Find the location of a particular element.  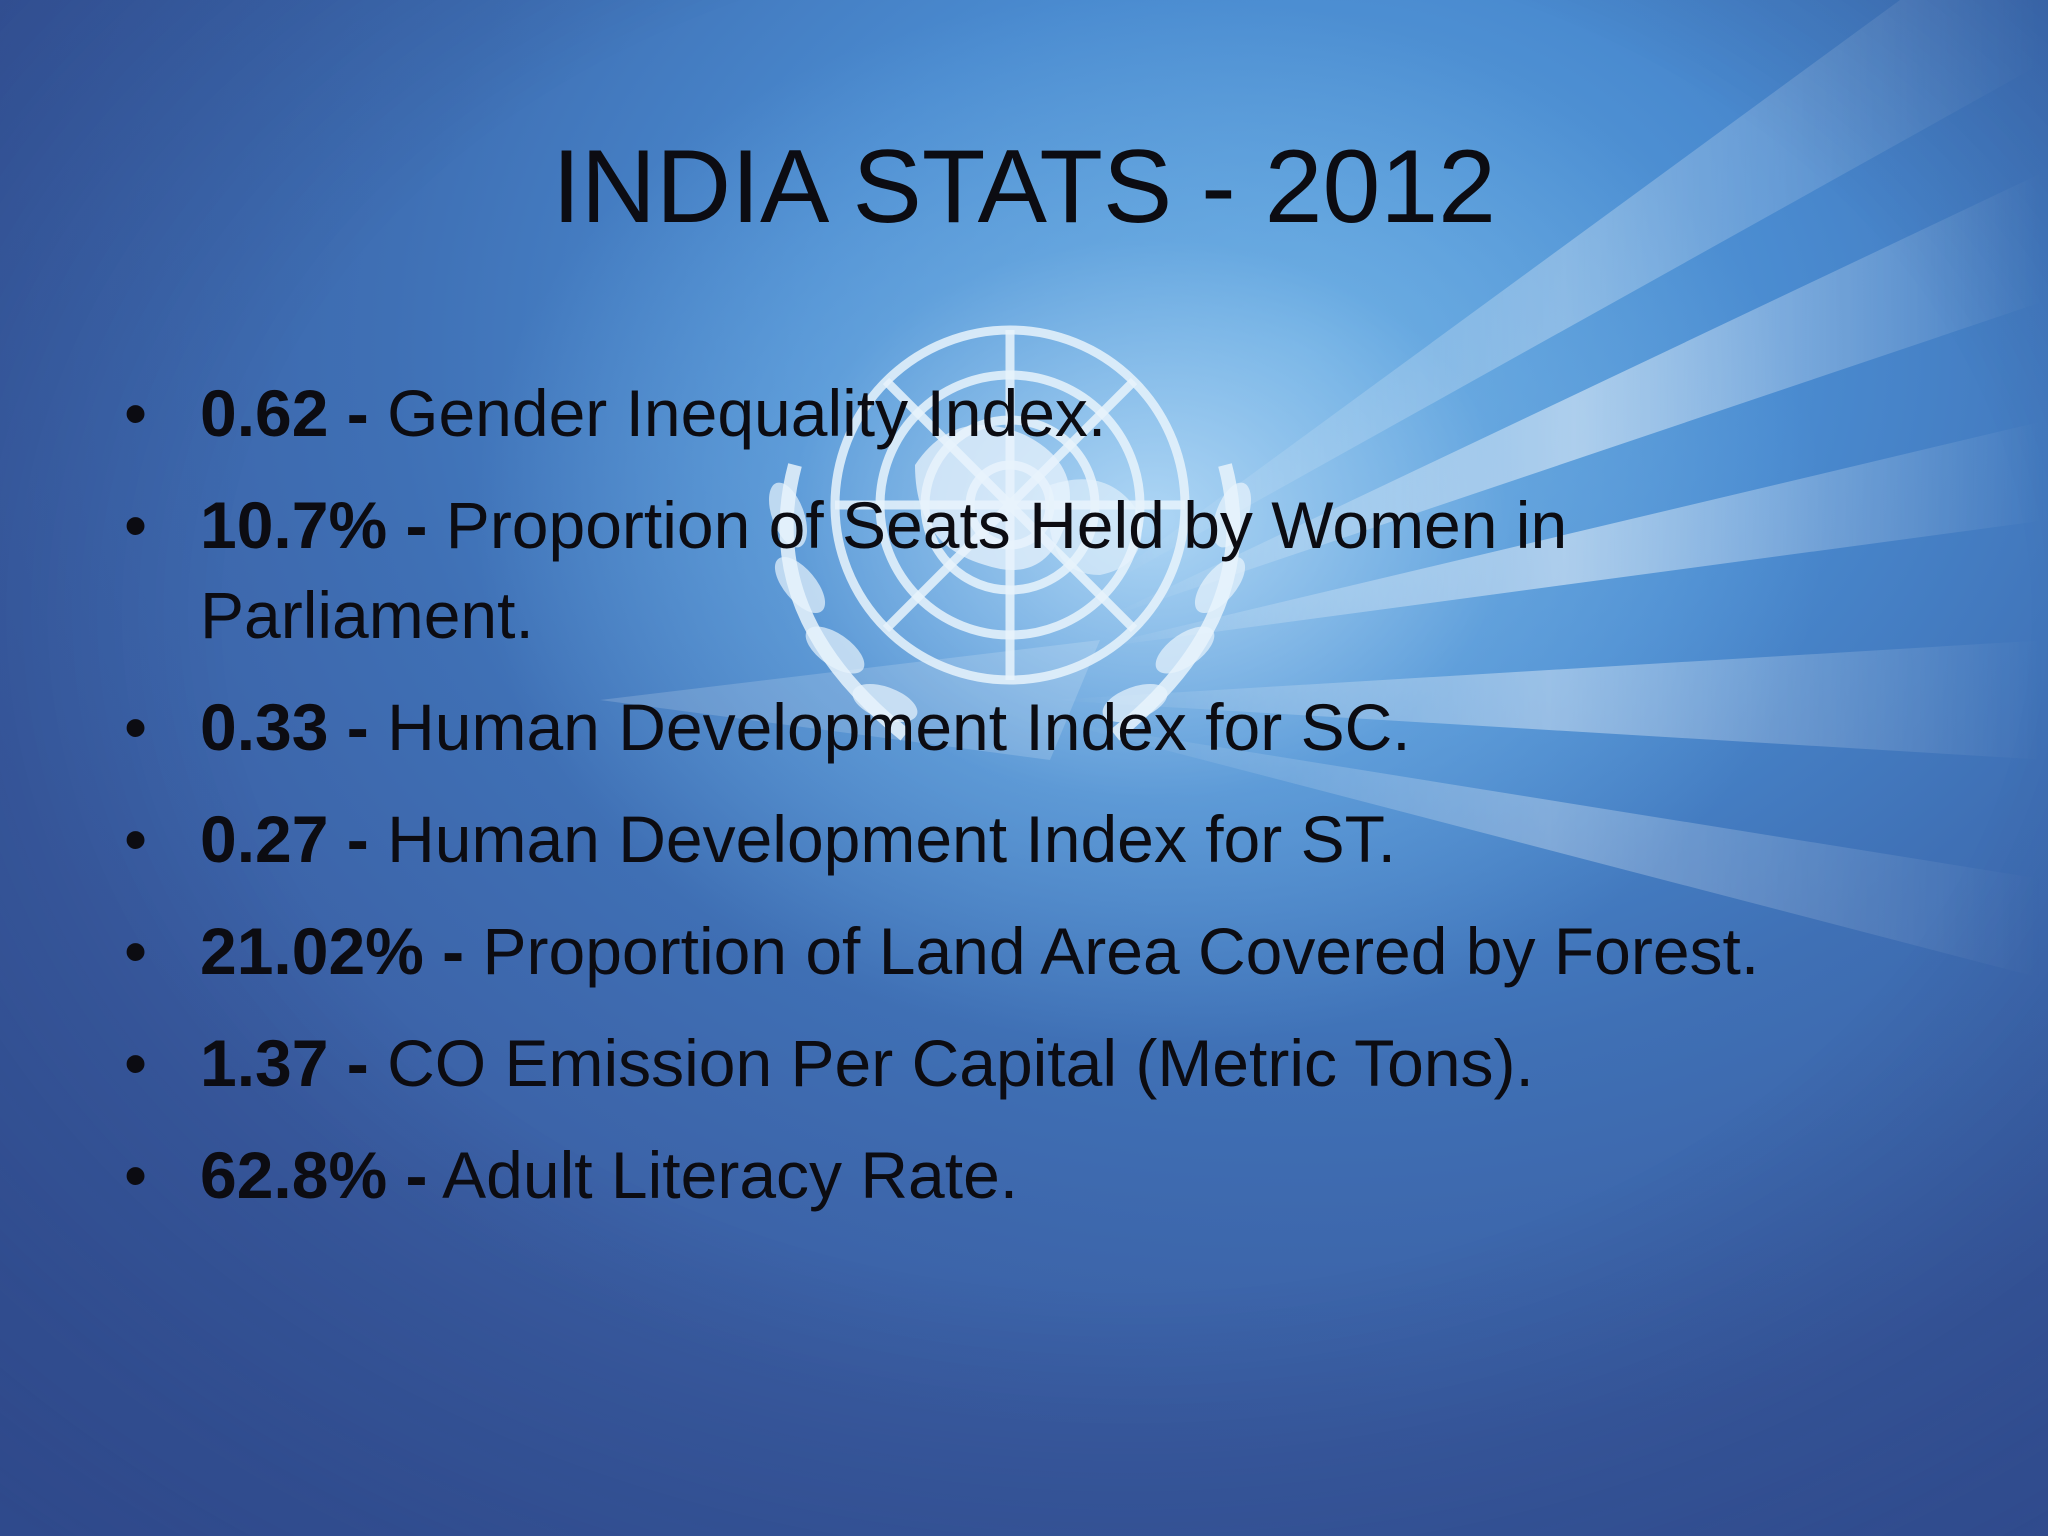

list-item: • 0.27 - Human Development Index for ST. is located at coordinates (982, 839).